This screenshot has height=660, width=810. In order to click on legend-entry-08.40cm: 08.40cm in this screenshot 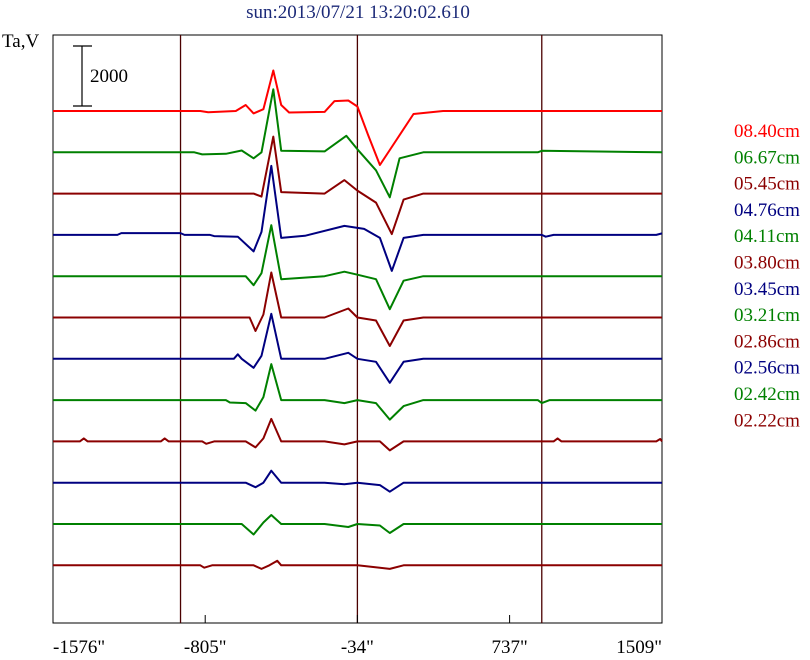, I will do `click(767, 131)`.